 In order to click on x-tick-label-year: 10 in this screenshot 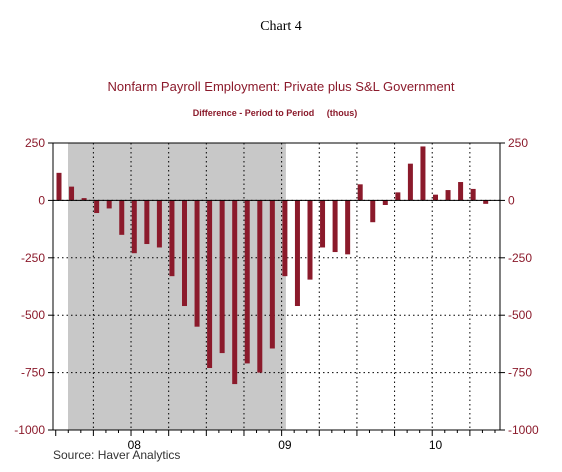, I will do `click(436, 445)`.